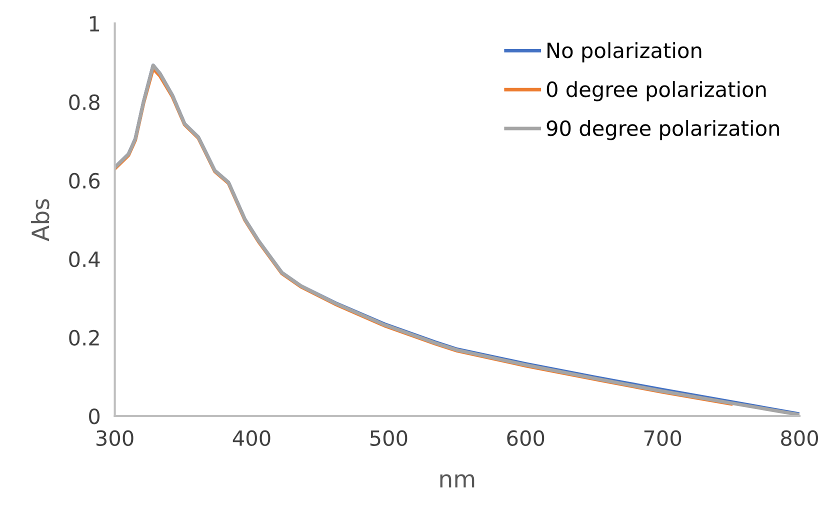 This screenshot has height=520, width=820. Describe the element at coordinates (662, 130) in the screenshot. I see `legend-label: 90 degree polarization` at that location.